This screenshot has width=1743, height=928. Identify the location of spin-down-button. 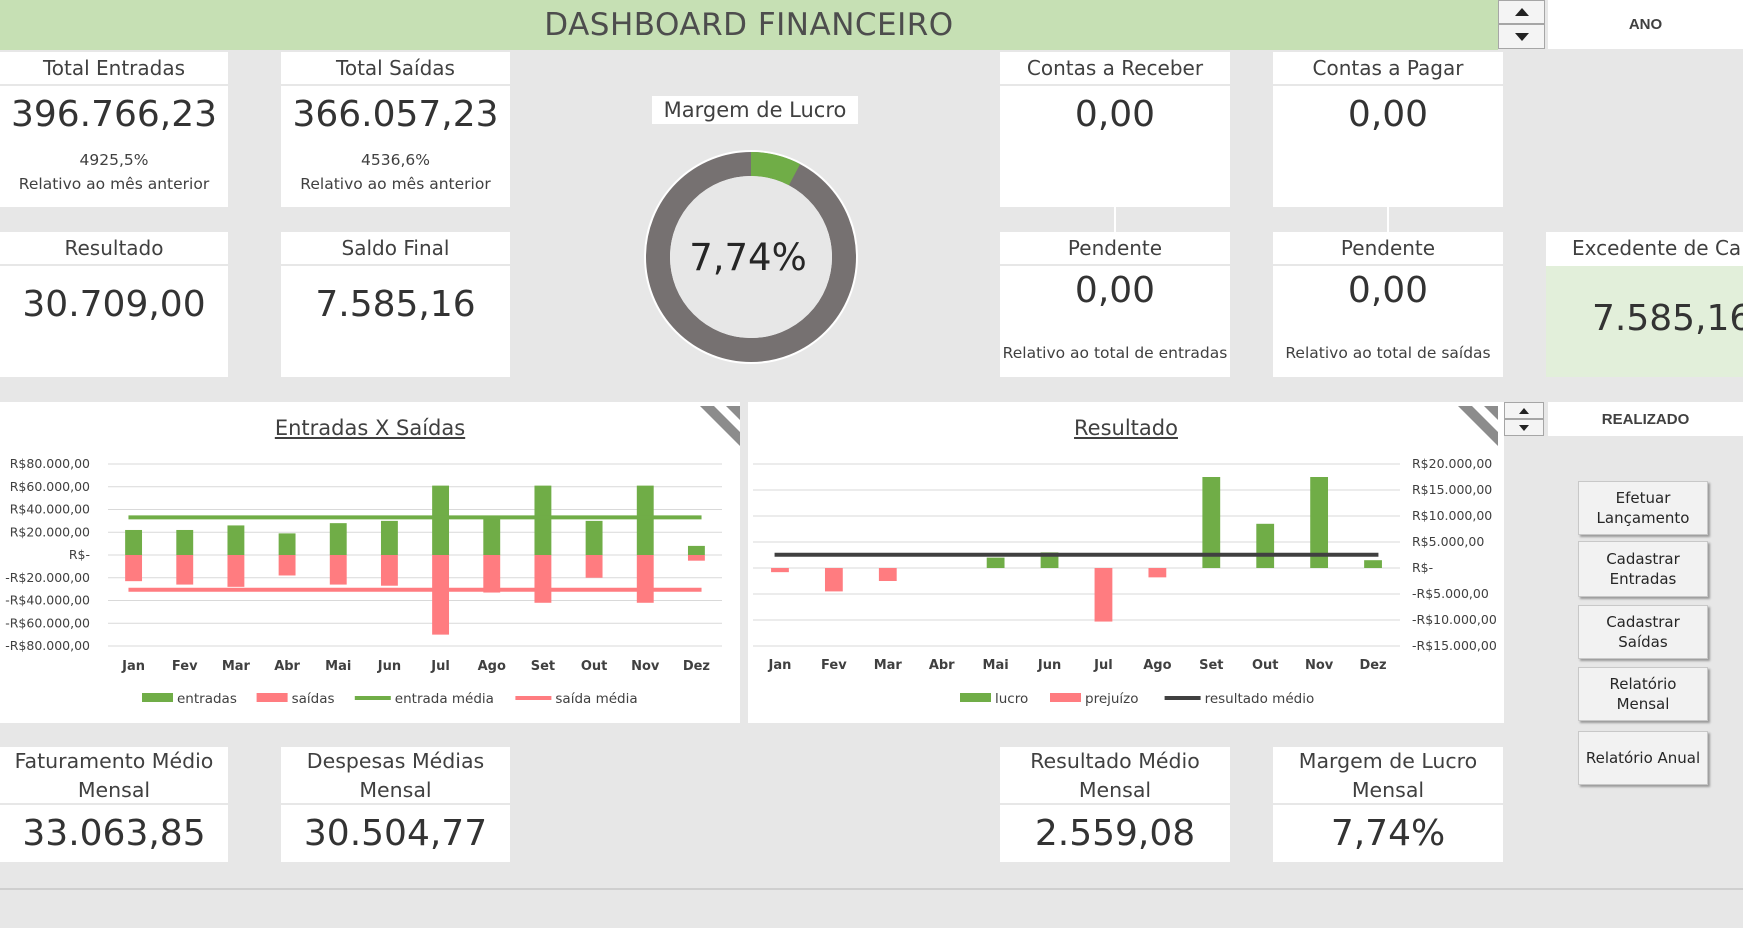
(1521, 36).